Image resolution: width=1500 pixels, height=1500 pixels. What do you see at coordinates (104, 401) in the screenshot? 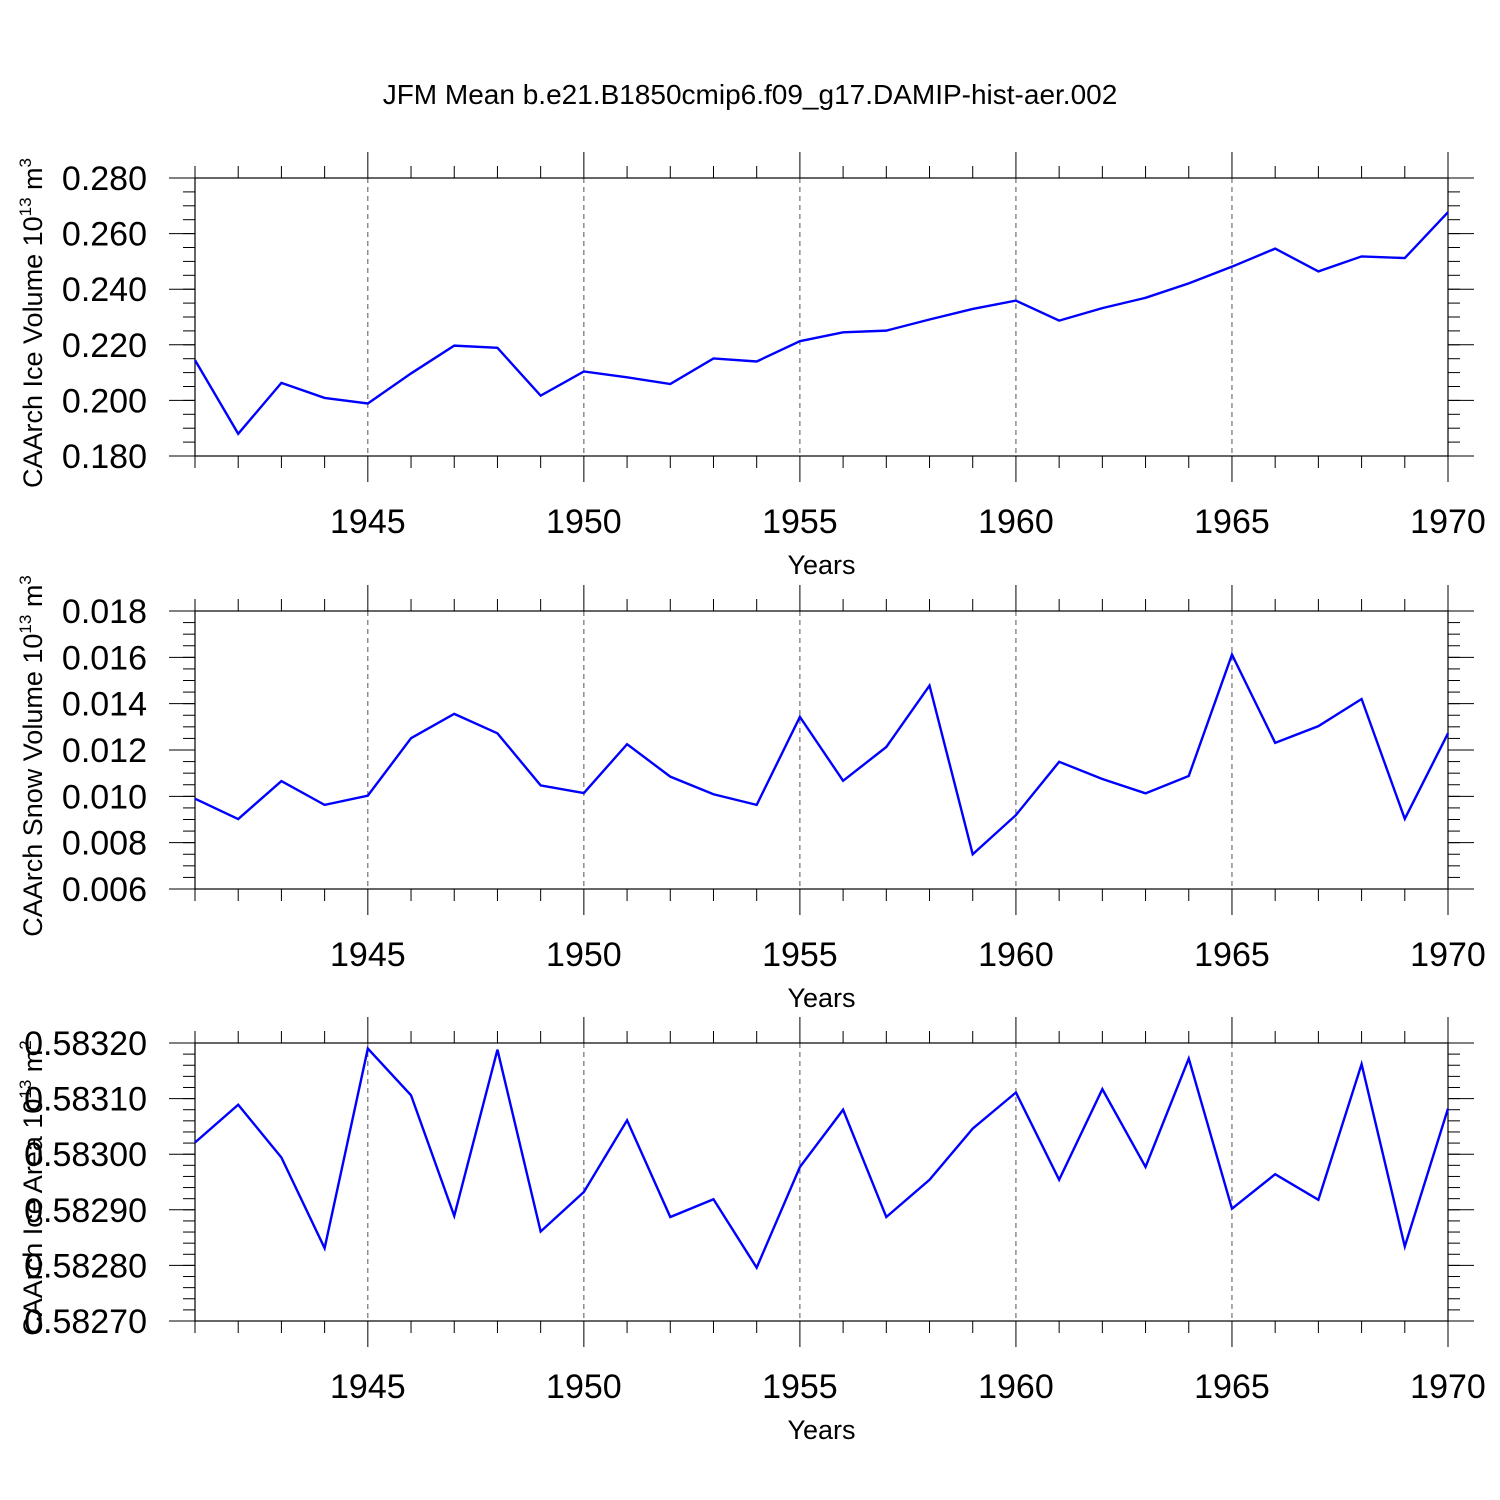
I see `y-tick-label: 0.200` at bounding box center [104, 401].